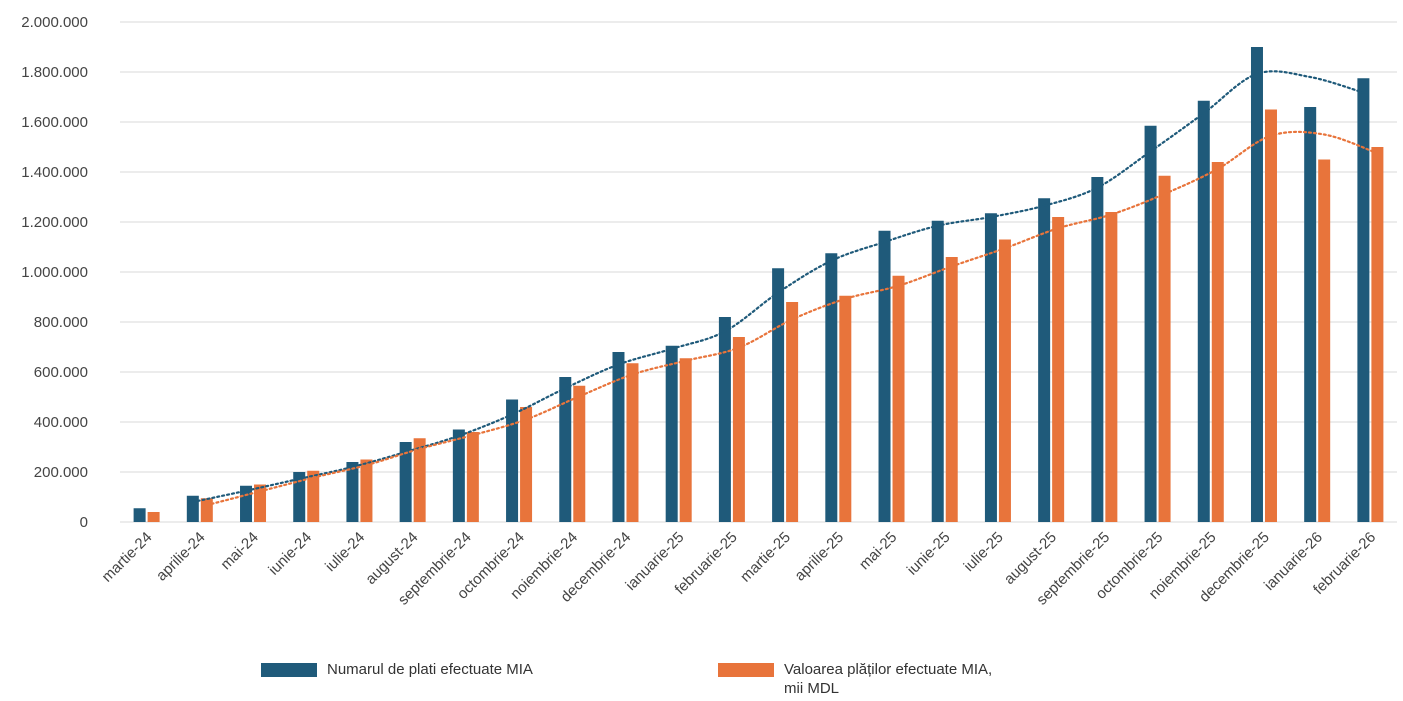 This screenshot has height=701, width=1403. Describe the element at coordinates (290, 554) in the screenshot. I see `x-tick-label: iunie-24` at that location.